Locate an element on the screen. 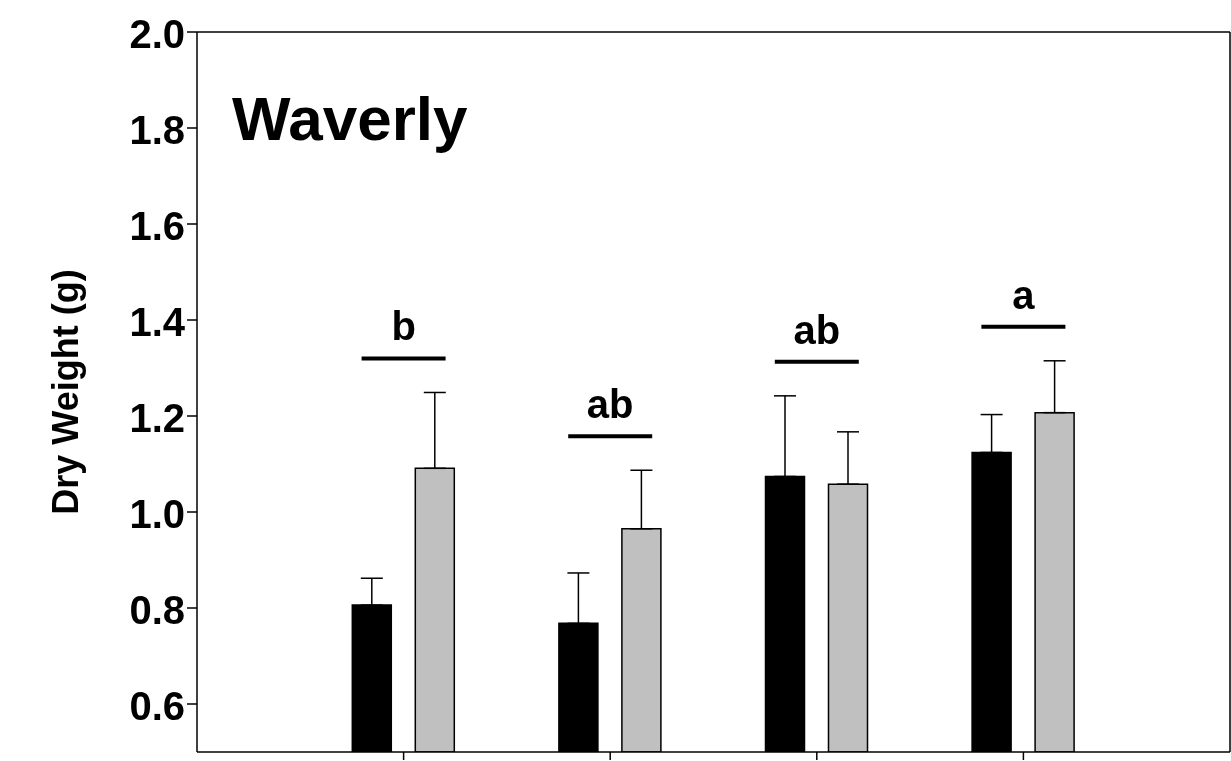 This screenshot has width=1231, height=761. y-tick-label: 1.6 is located at coordinates (157, 226).